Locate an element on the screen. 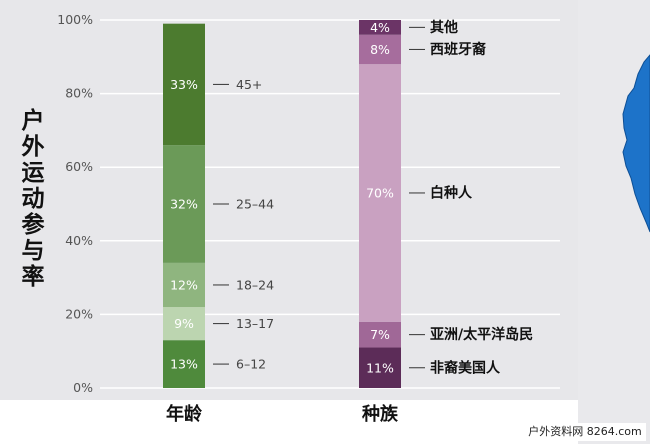  segment-value-label: 4% is located at coordinates (380, 27).